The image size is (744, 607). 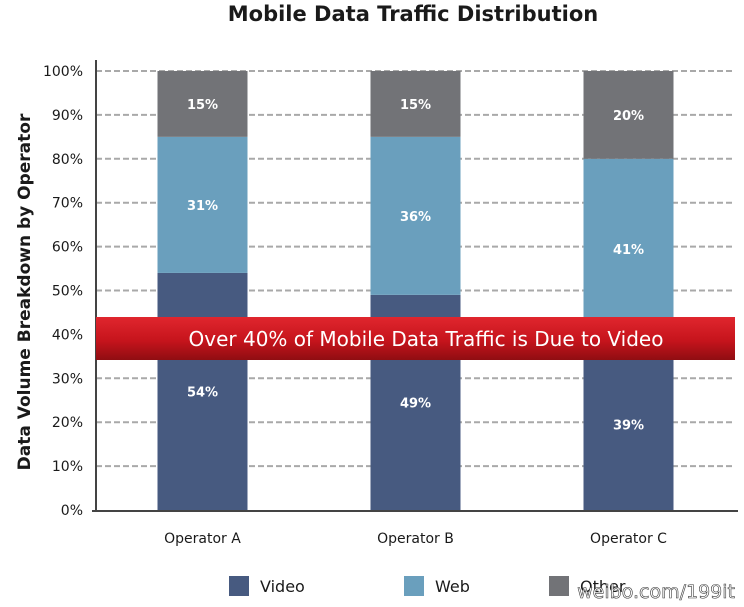 What do you see at coordinates (603, 586) in the screenshot?
I see `legend-label-other: Other` at bounding box center [603, 586].